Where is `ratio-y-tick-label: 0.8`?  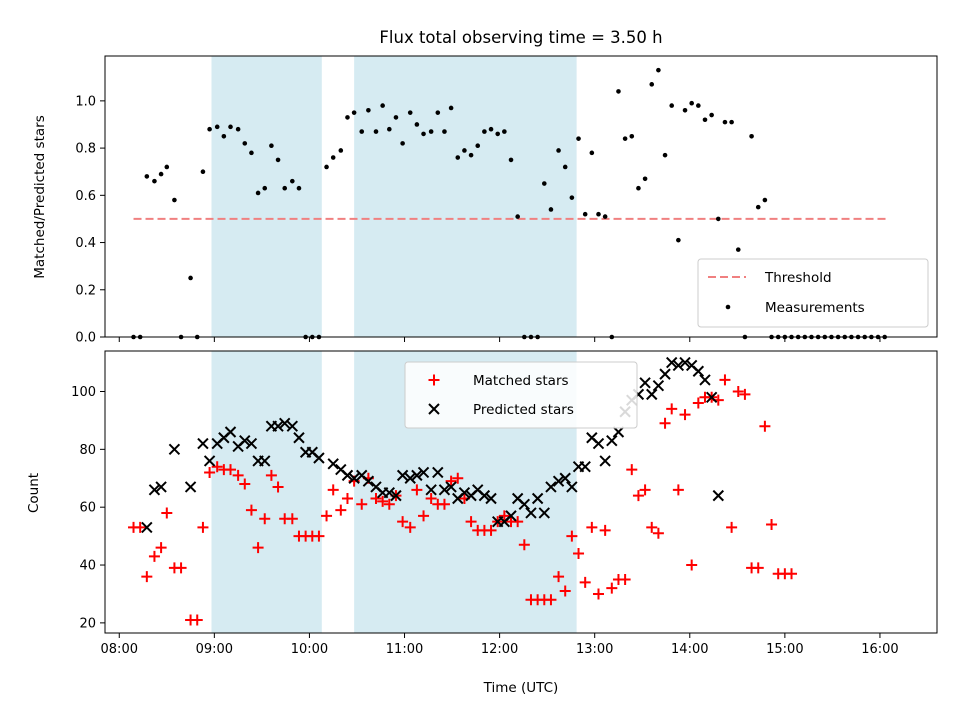
ratio-y-tick-label: 0.8 is located at coordinates (85, 149).